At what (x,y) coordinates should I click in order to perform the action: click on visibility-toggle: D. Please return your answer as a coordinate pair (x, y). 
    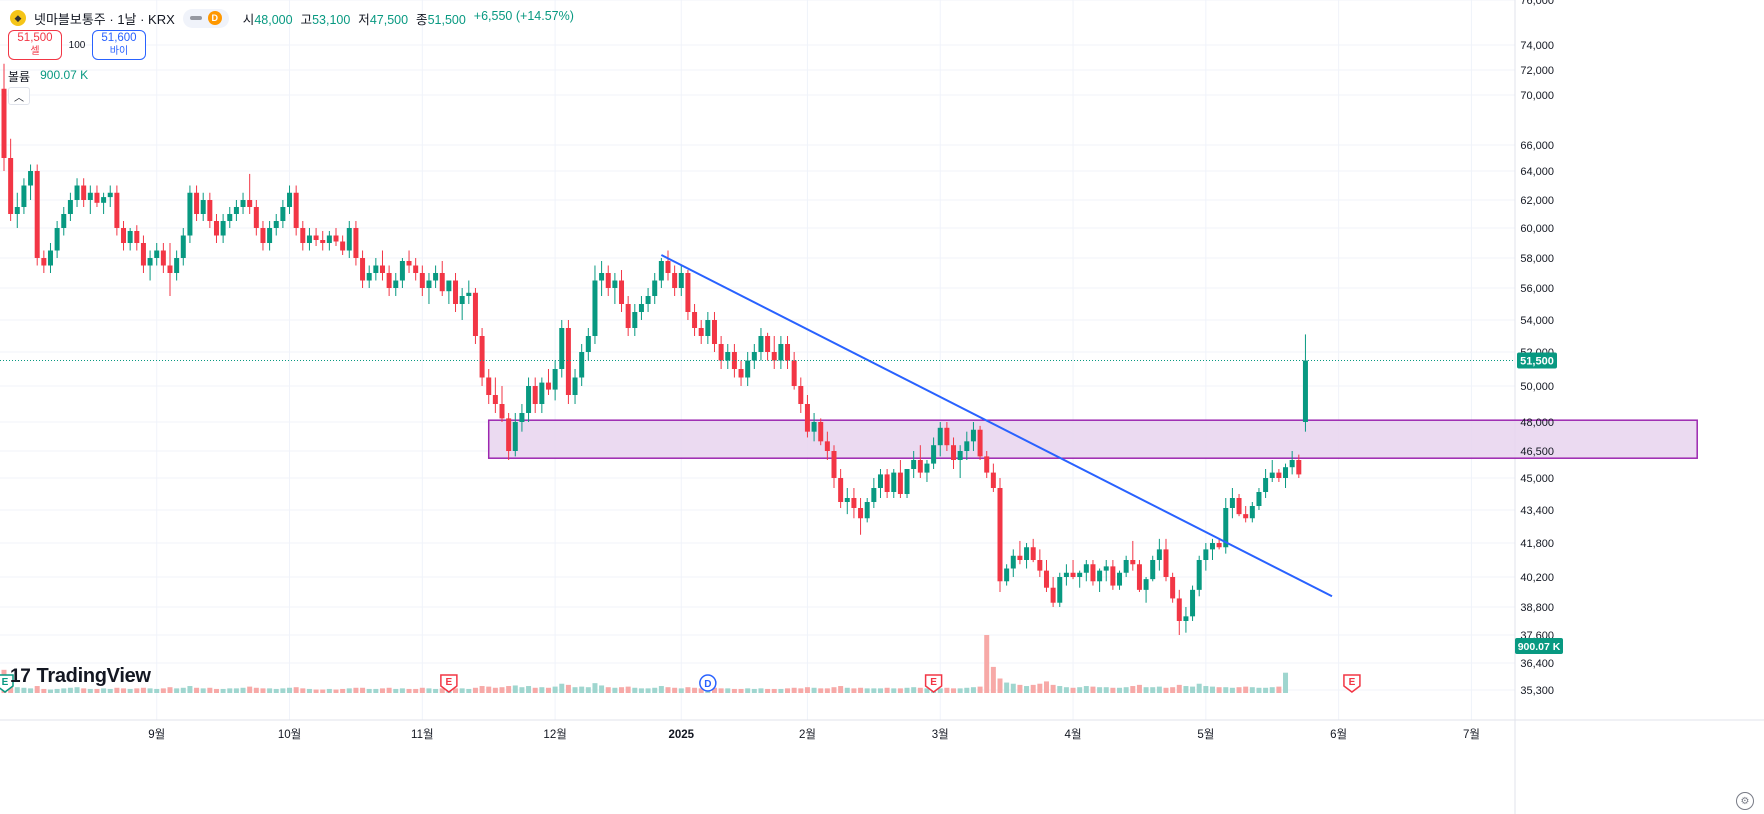
    Looking at the image, I should click on (205, 18).